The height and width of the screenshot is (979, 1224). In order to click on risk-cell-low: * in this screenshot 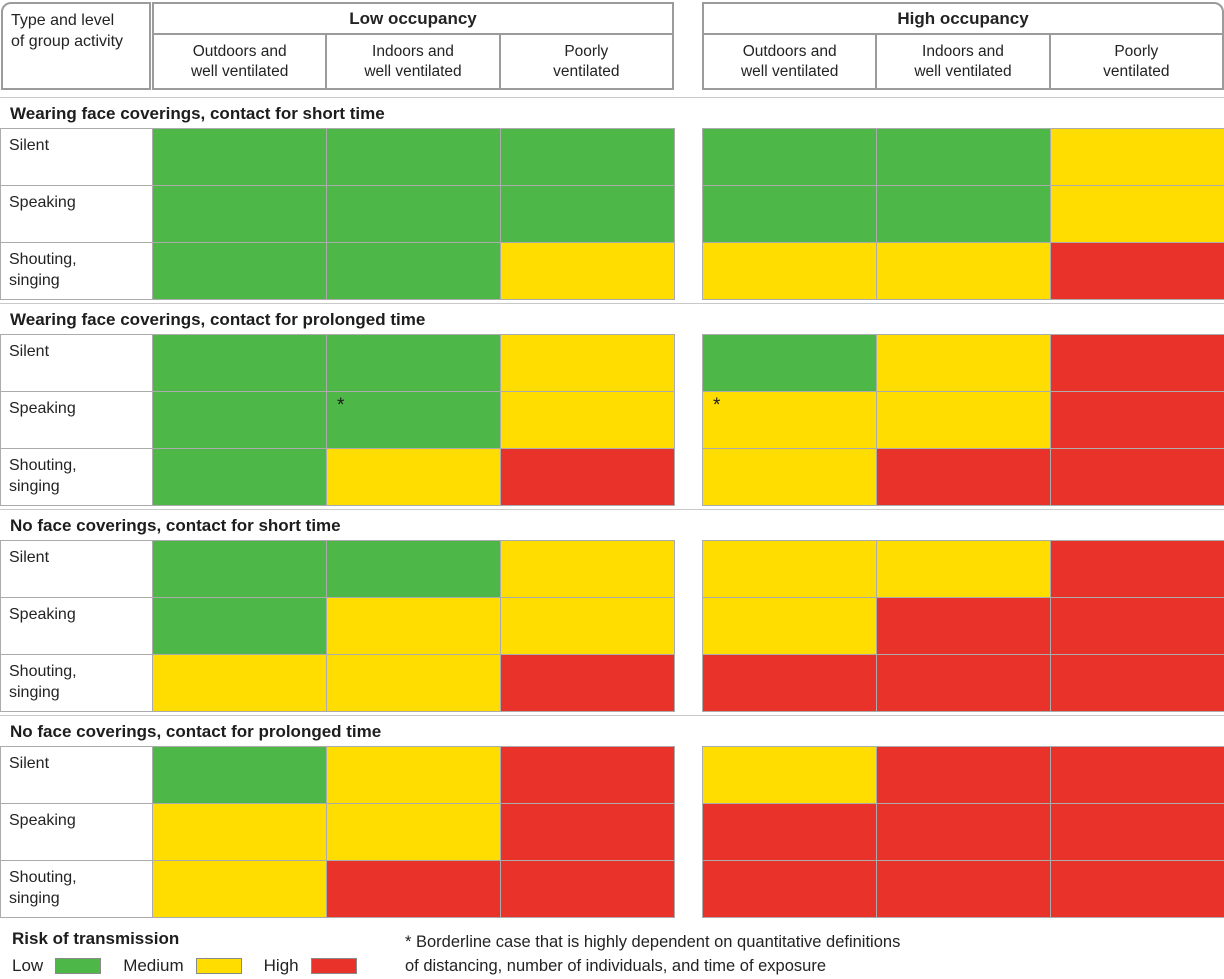, I will do `click(413, 420)`.